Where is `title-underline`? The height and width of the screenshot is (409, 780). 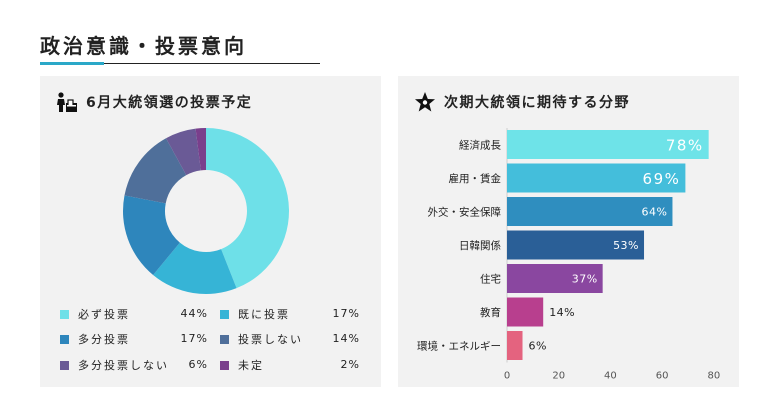 title-underline is located at coordinates (212, 63).